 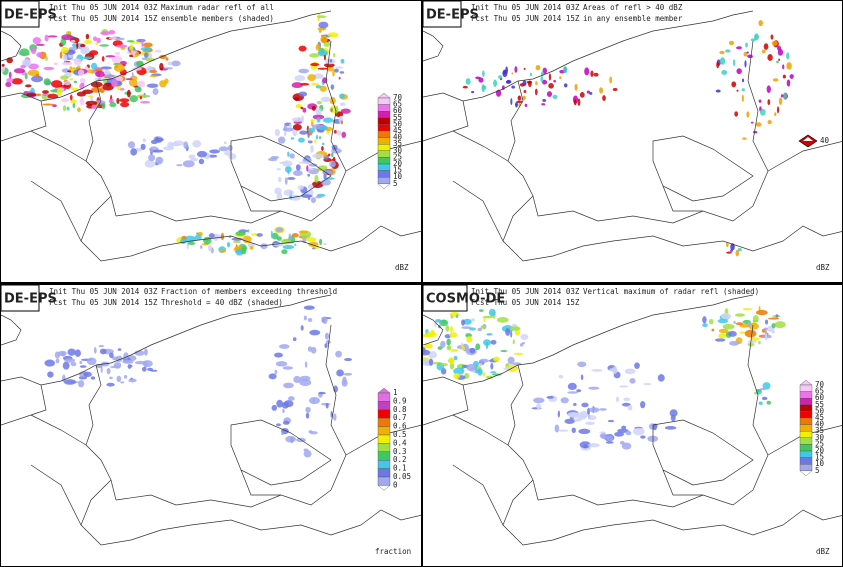 What do you see at coordinates (384, 95) in the screenshot?
I see `legend-cap` at bounding box center [384, 95].